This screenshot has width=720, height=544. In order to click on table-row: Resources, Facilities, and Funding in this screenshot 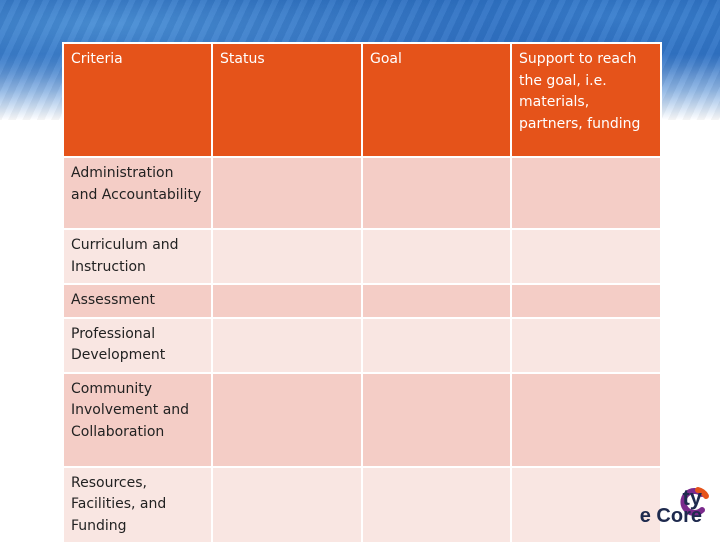, I will do `click(362, 504)`.